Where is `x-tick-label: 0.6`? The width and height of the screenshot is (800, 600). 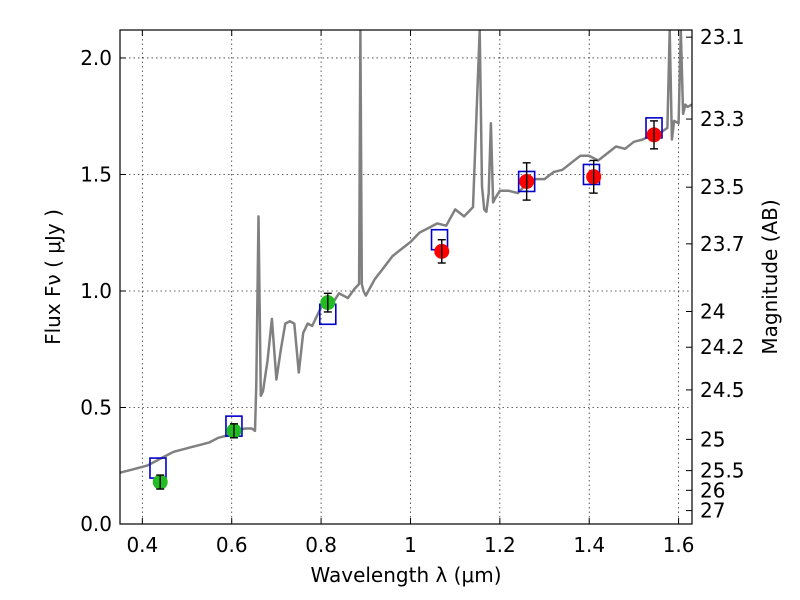
x-tick-label: 0.6 is located at coordinates (232, 545).